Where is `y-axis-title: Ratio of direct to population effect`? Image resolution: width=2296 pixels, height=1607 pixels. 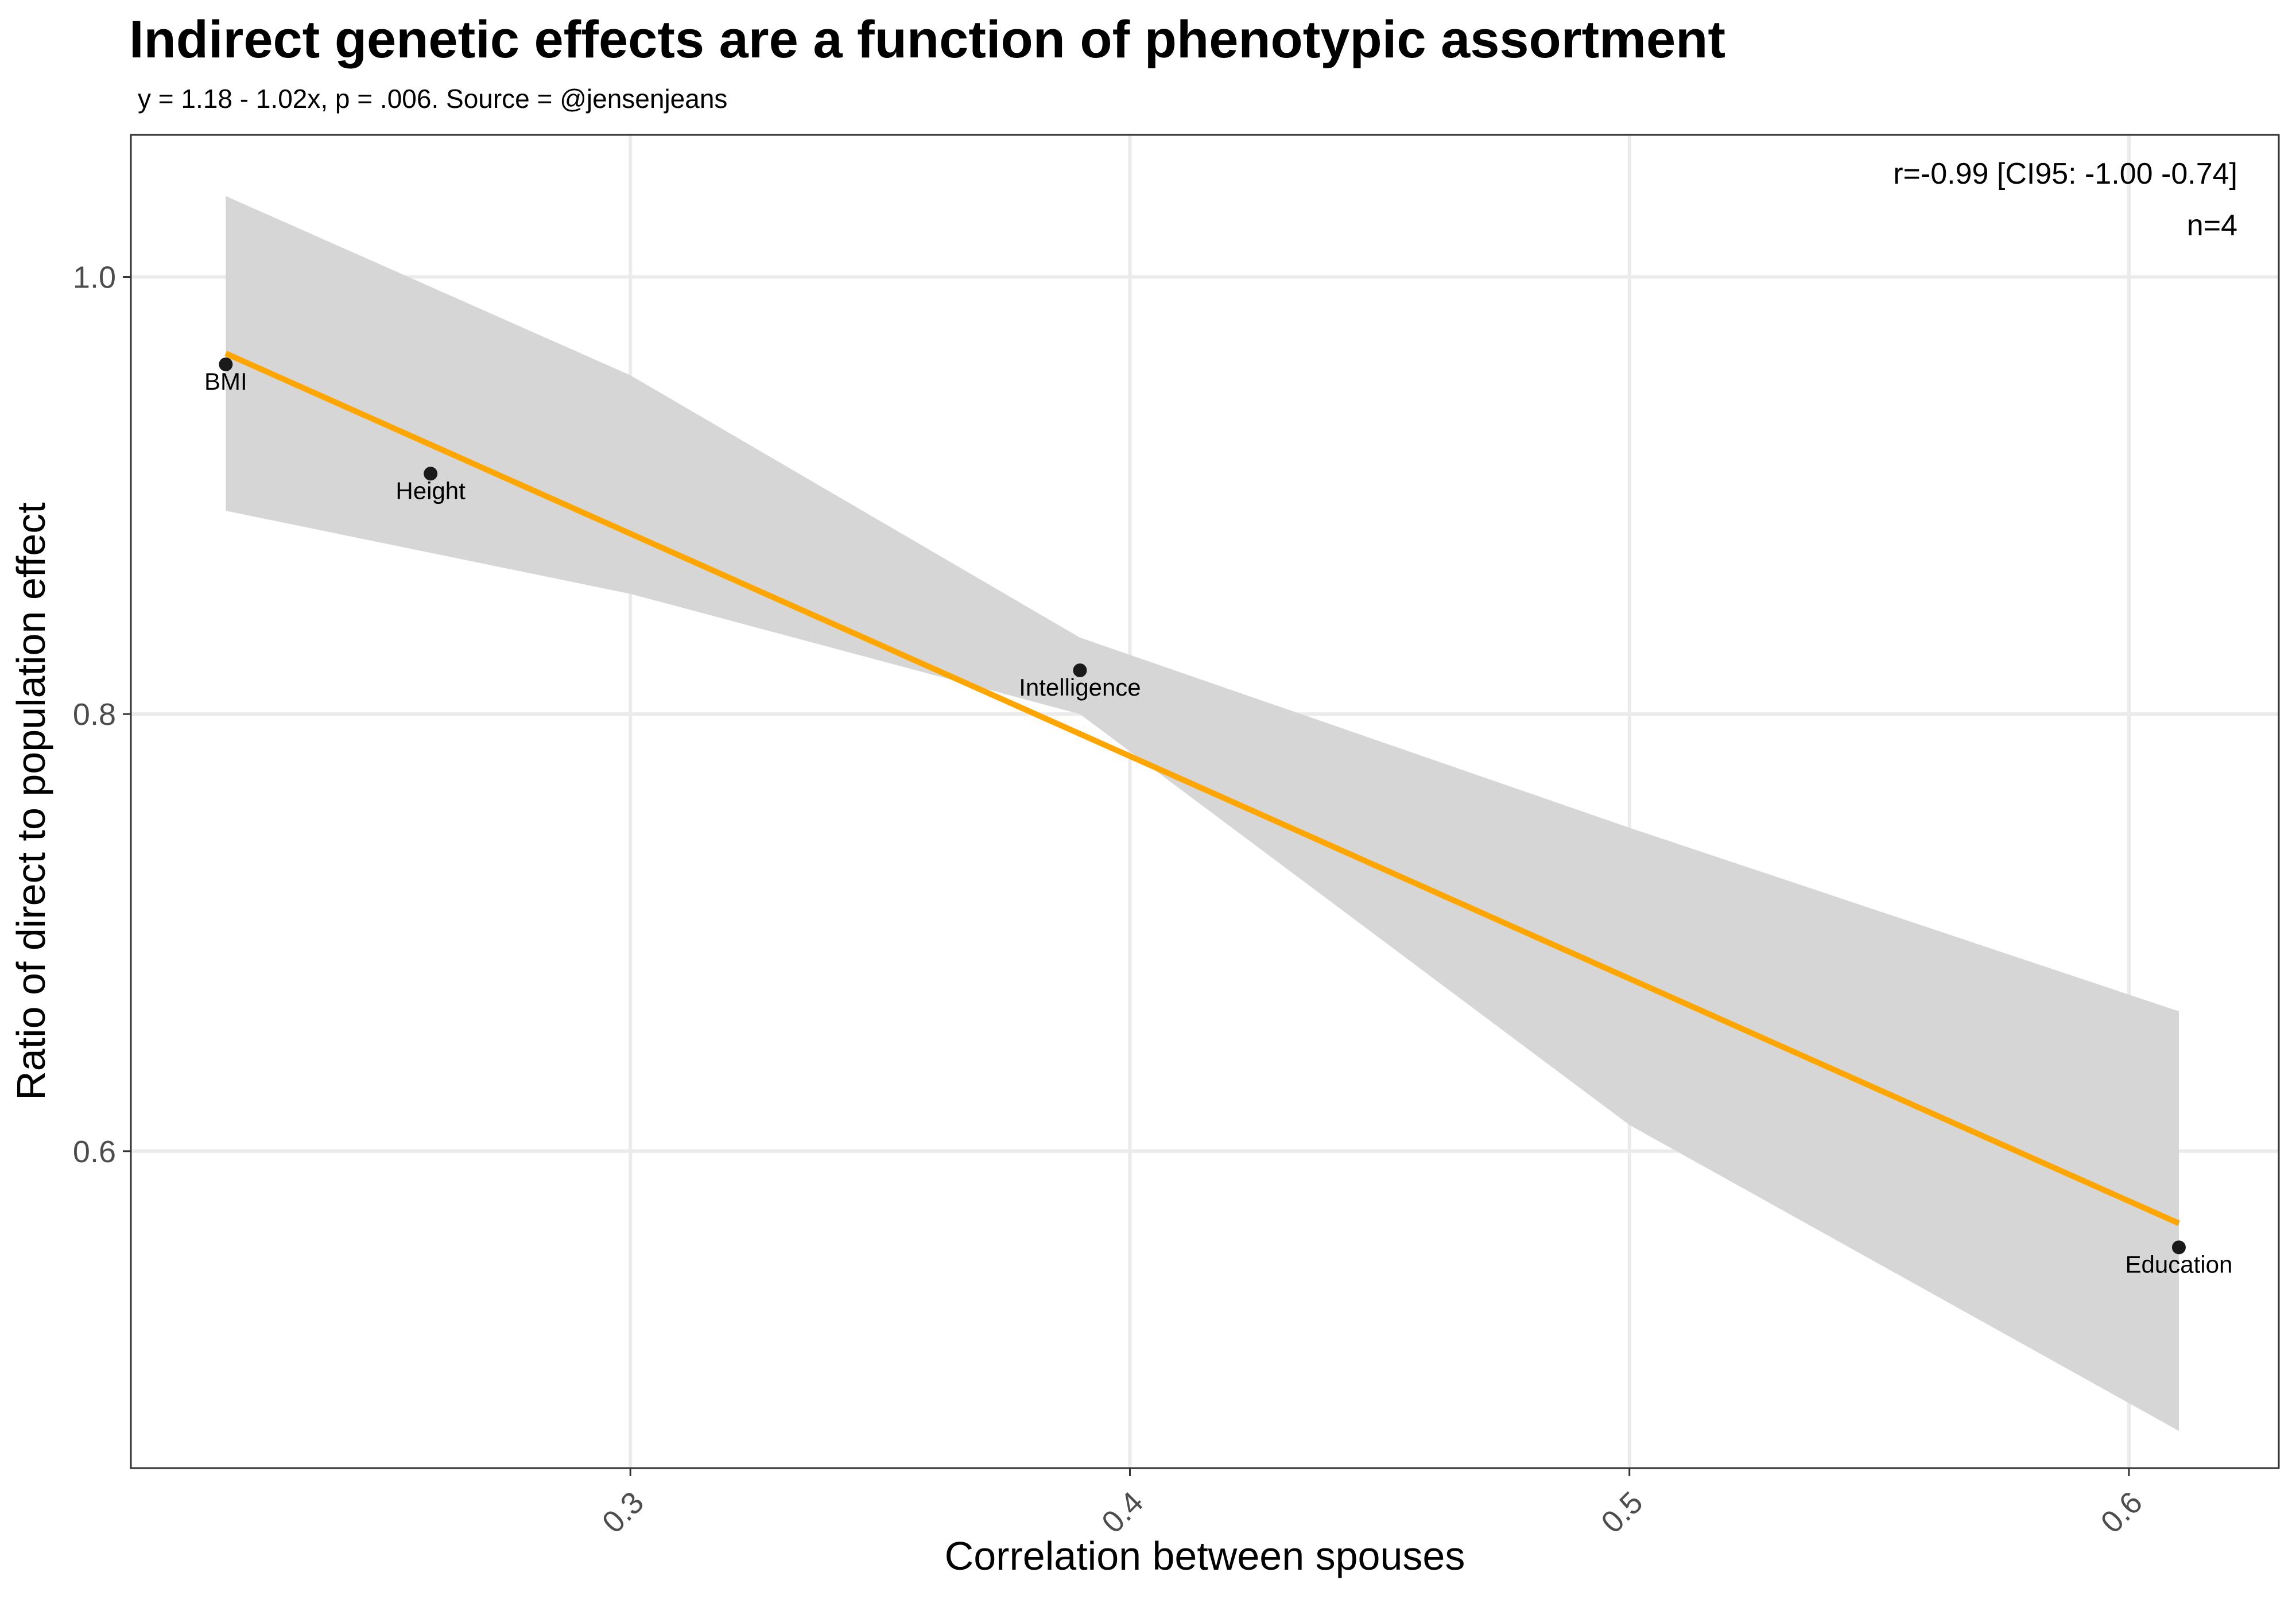 y-axis-title: Ratio of direct to population effect is located at coordinates (31, 801).